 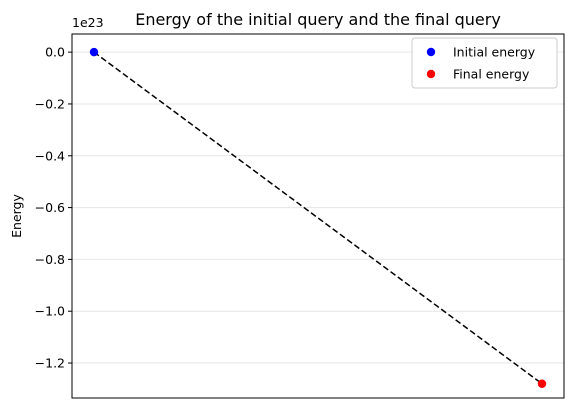 I want to click on y-tick-label: −0.2, so click(x=50, y=103).